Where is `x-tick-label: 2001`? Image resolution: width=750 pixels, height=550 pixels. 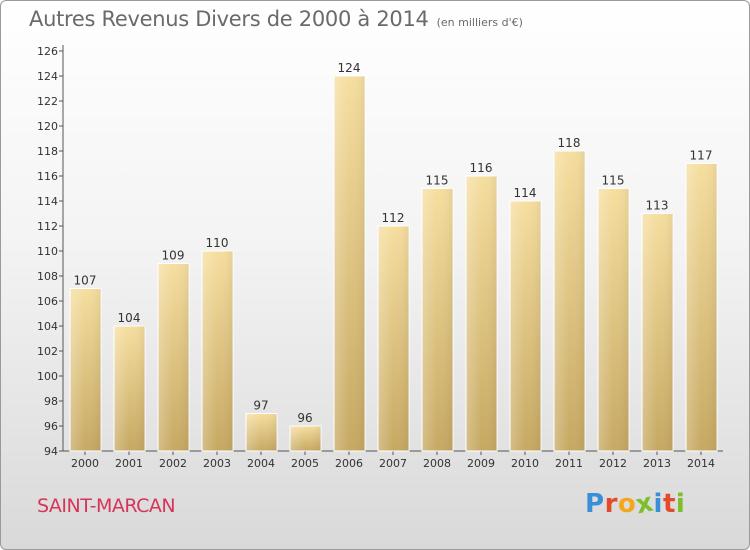 x-tick-label: 2001 is located at coordinates (129, 463).